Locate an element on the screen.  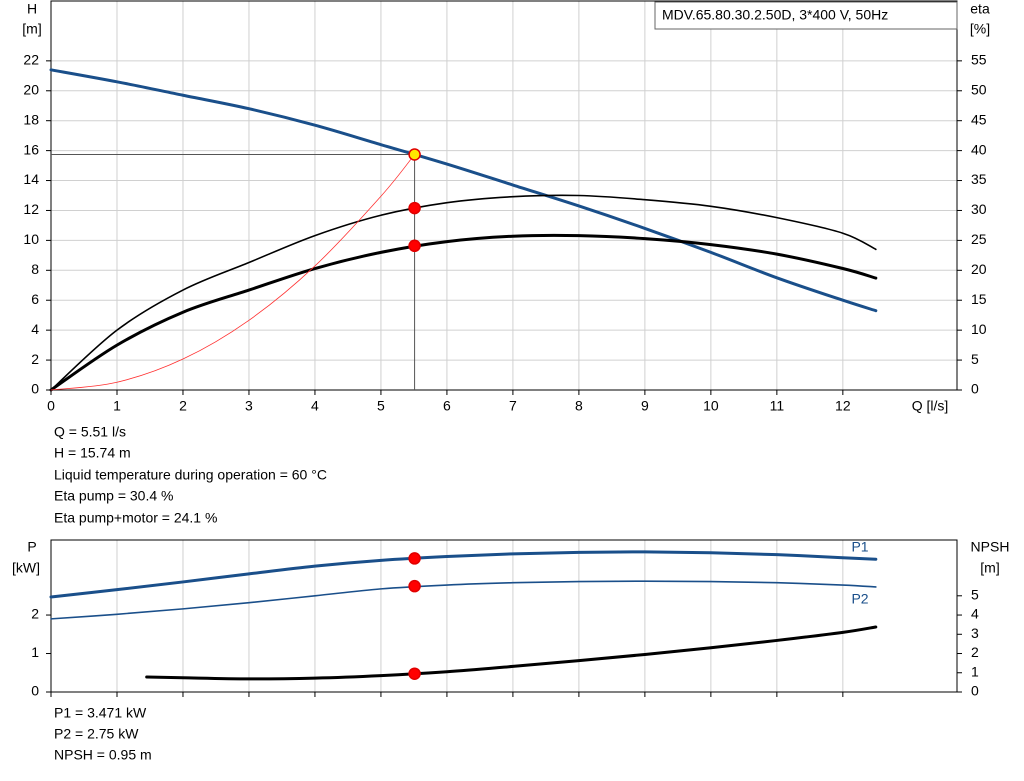
x-tick-label: 9 is located at coordinates (645, 406).